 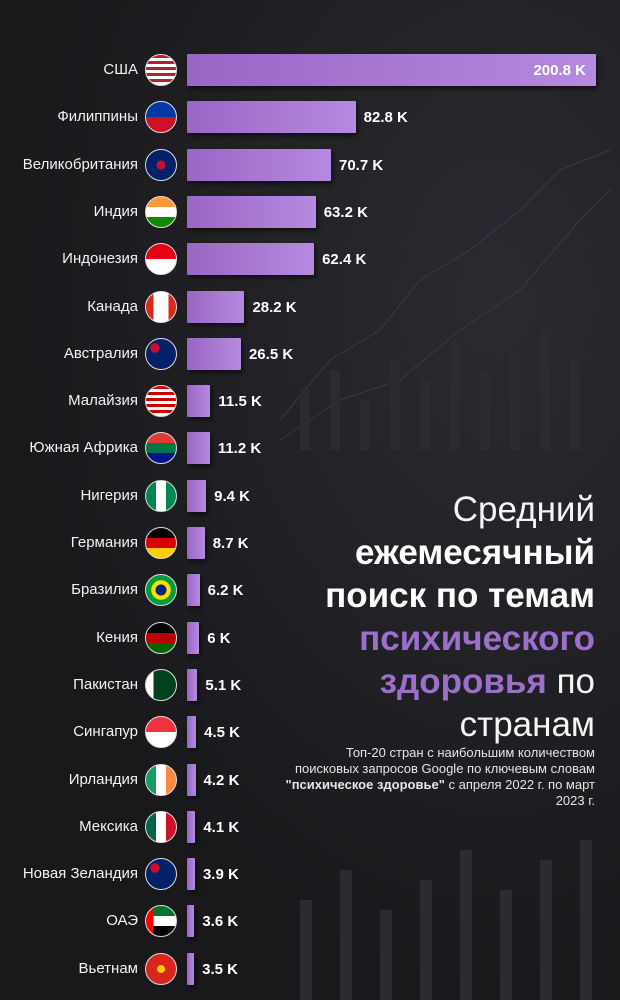 What do you see at coordinates (80, 874) in the screenshot?
I see `category-label: Новая Зеландия` at bounding box center [80, 874].